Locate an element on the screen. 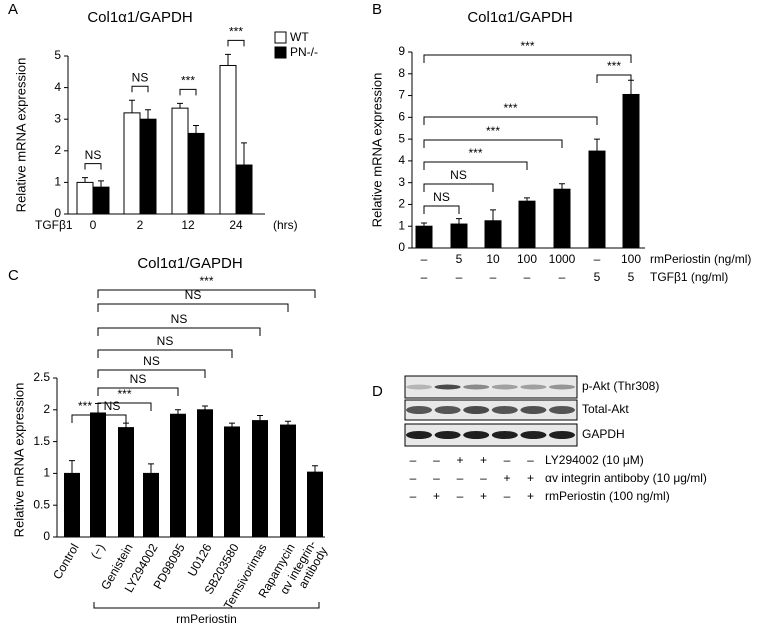 This screenshot has width=761, height=628. panel-label: D is located at coordinates (377, 391).